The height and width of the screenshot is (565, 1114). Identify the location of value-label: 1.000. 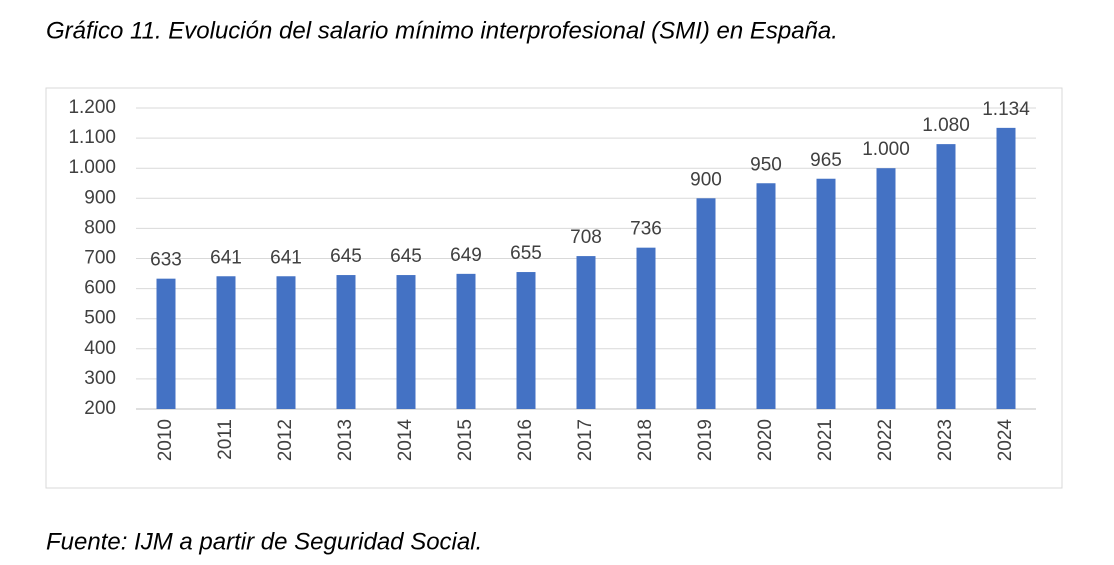
(886, 149).